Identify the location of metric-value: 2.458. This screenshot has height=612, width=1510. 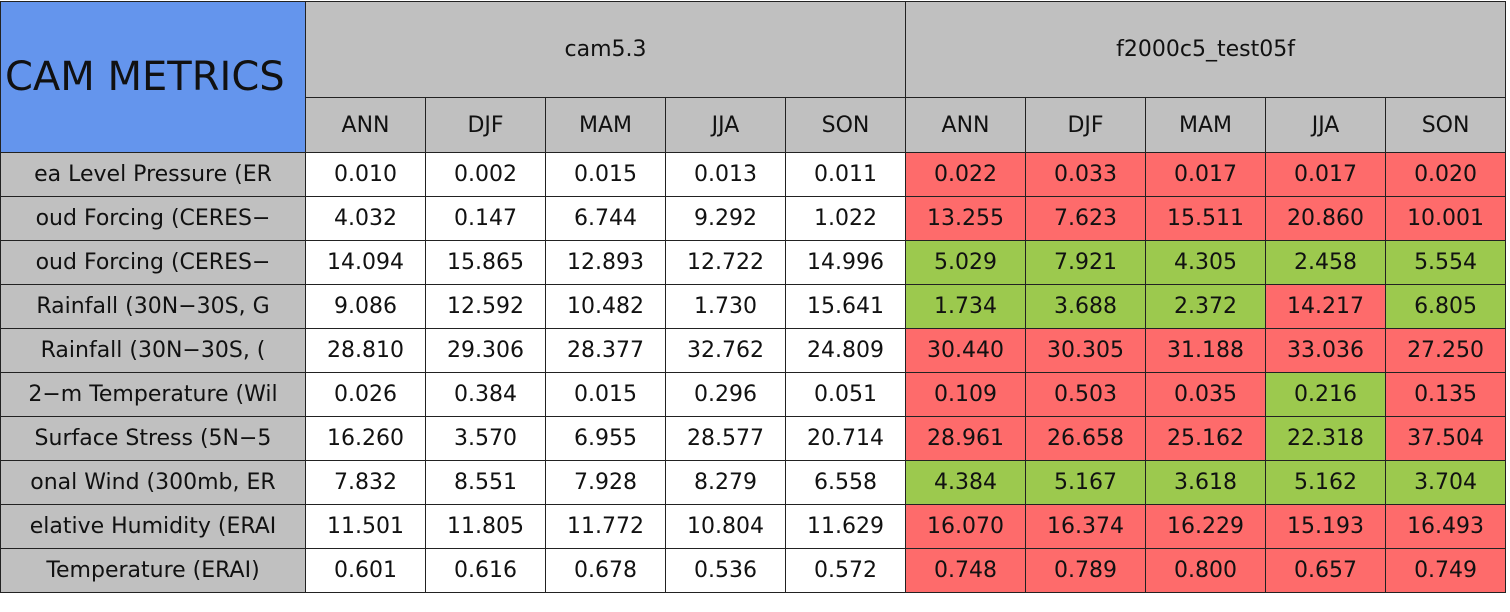
(1326, 262).